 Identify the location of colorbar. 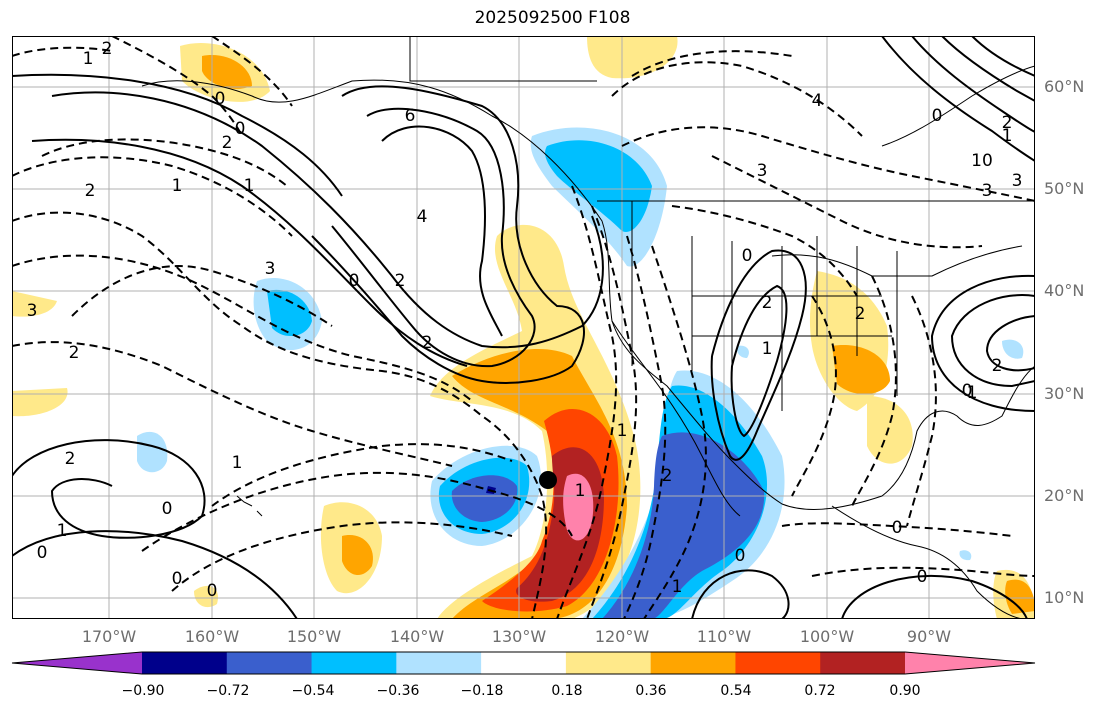
(523, 663).